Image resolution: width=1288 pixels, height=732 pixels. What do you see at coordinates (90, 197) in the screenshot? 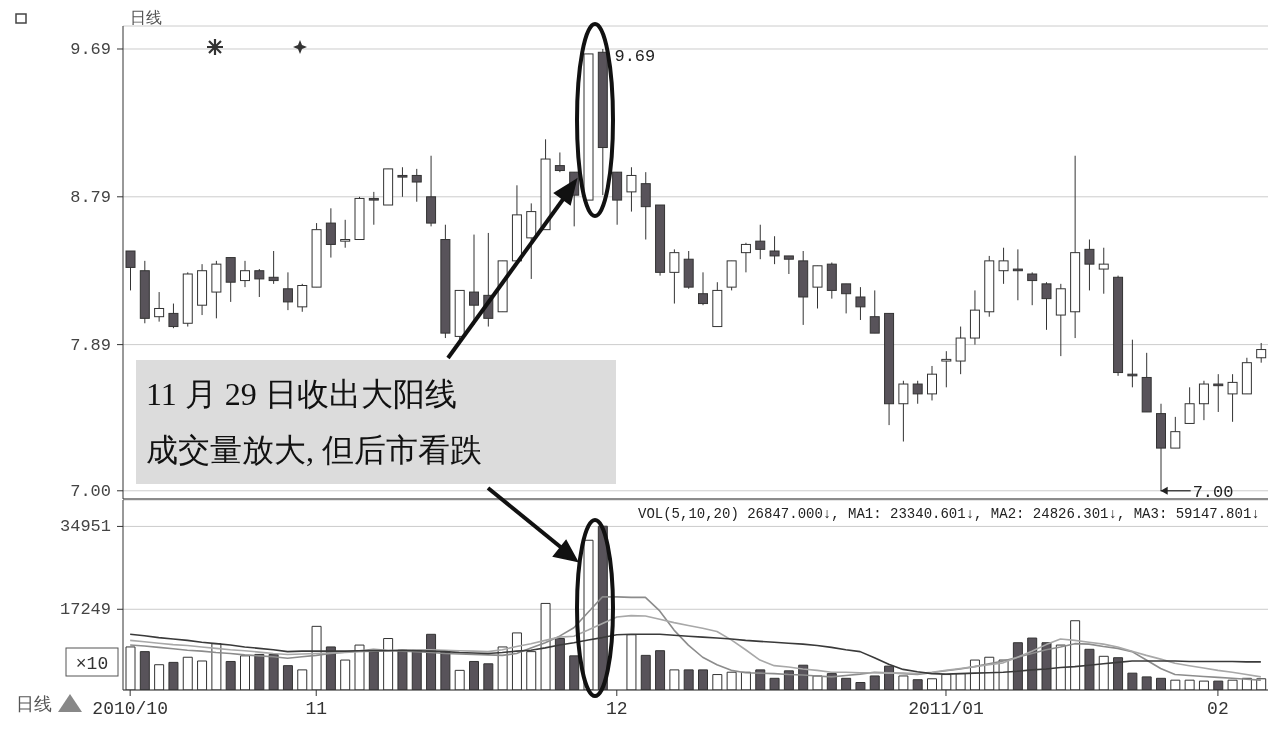
I see `y-tick-label: 8.79` at bounding box center [90, 197].